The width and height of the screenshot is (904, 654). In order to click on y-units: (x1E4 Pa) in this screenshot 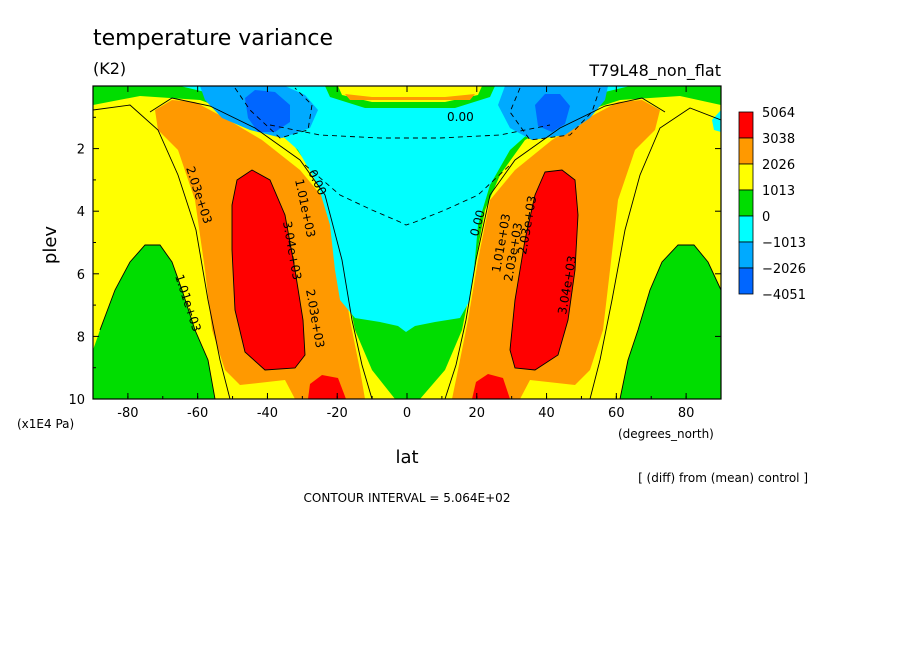, I will do `click(45, 424)`.